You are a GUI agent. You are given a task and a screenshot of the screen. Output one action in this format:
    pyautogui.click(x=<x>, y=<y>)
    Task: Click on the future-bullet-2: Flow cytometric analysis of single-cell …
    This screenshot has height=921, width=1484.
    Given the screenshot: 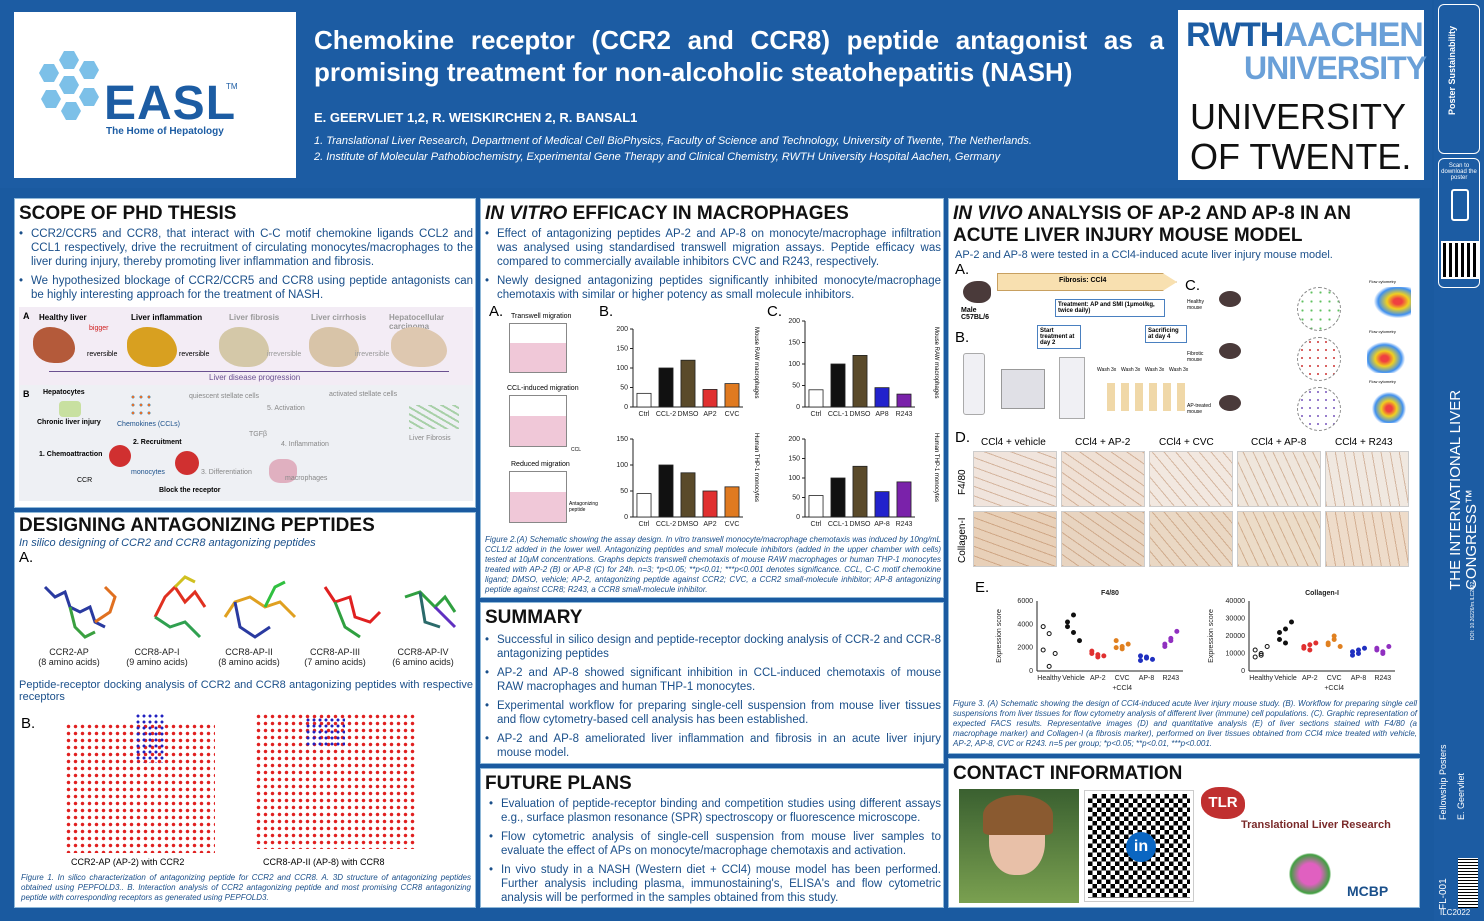 What is the action you would take?
    pyautogui.click(x=715, y=844)
    